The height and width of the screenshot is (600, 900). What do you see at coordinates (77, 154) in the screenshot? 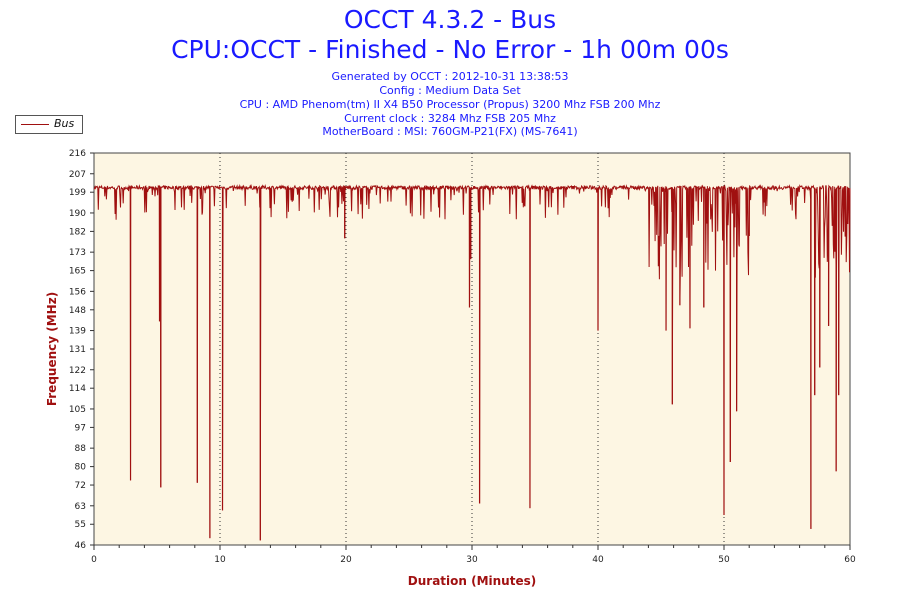
I see `y-tick-label: 216` at bounding box center [77, 154].